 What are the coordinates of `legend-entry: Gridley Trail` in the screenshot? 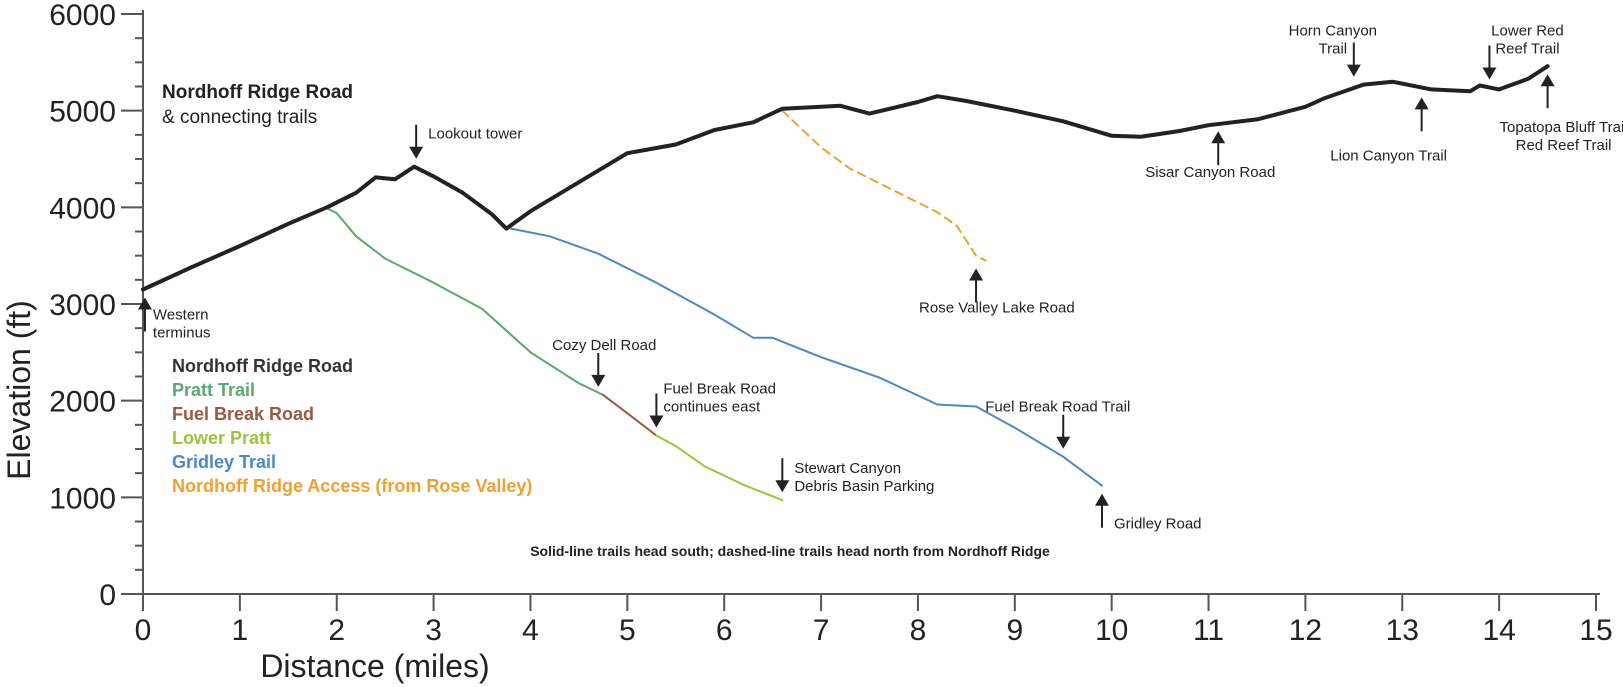 It's located at (224, 462).